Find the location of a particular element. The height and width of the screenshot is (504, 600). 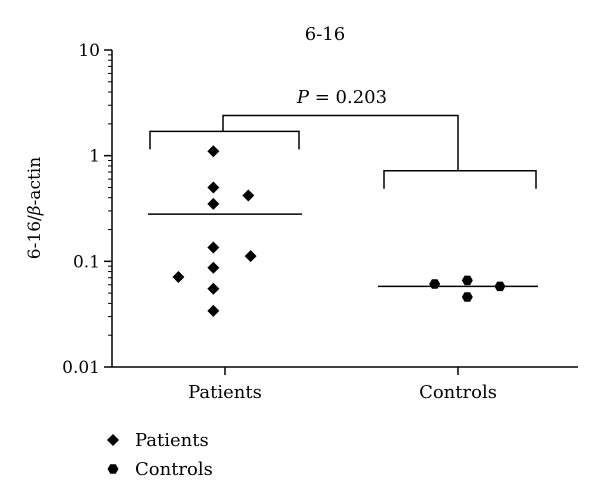

y-axis-label-prefix: 6-16/ is located at coordinates (35, 237).